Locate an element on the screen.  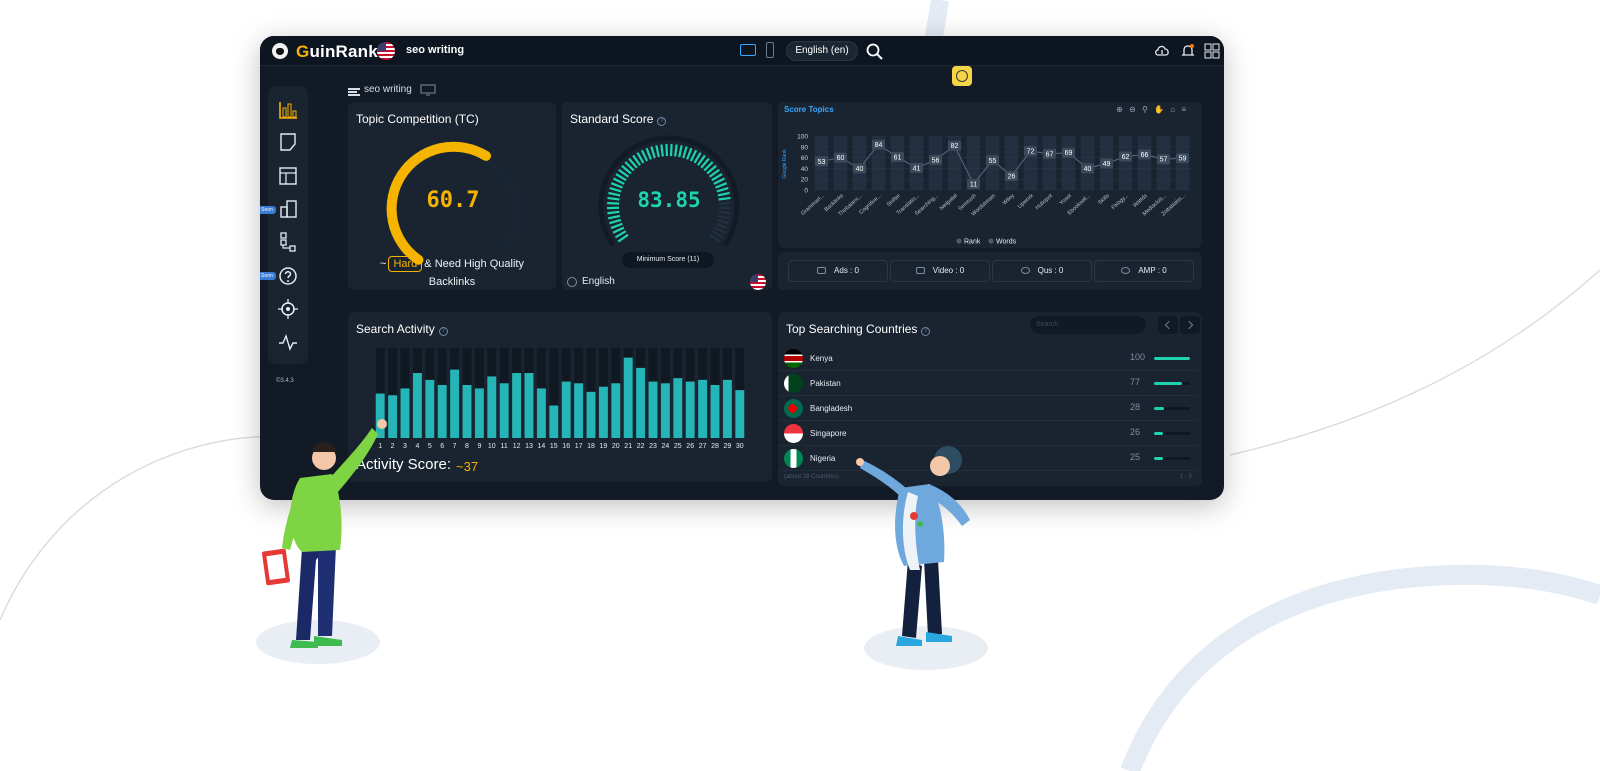
country-row: Singapore 26 is located at coordinates (988, 433).